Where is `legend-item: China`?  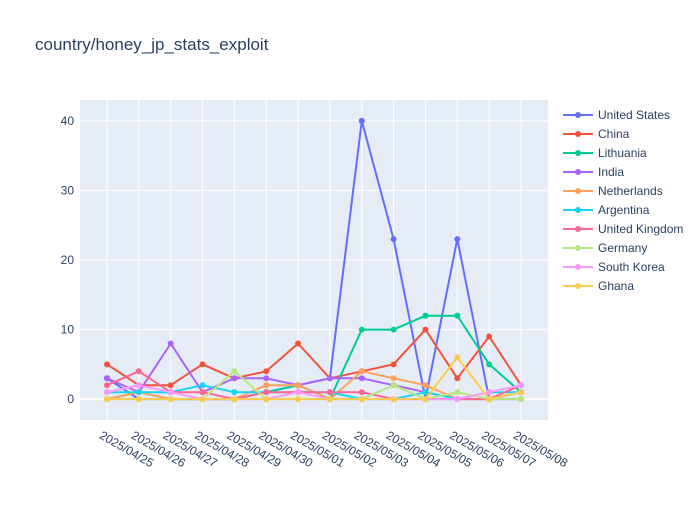 legend-item: China is located at coordinates (596, 134).